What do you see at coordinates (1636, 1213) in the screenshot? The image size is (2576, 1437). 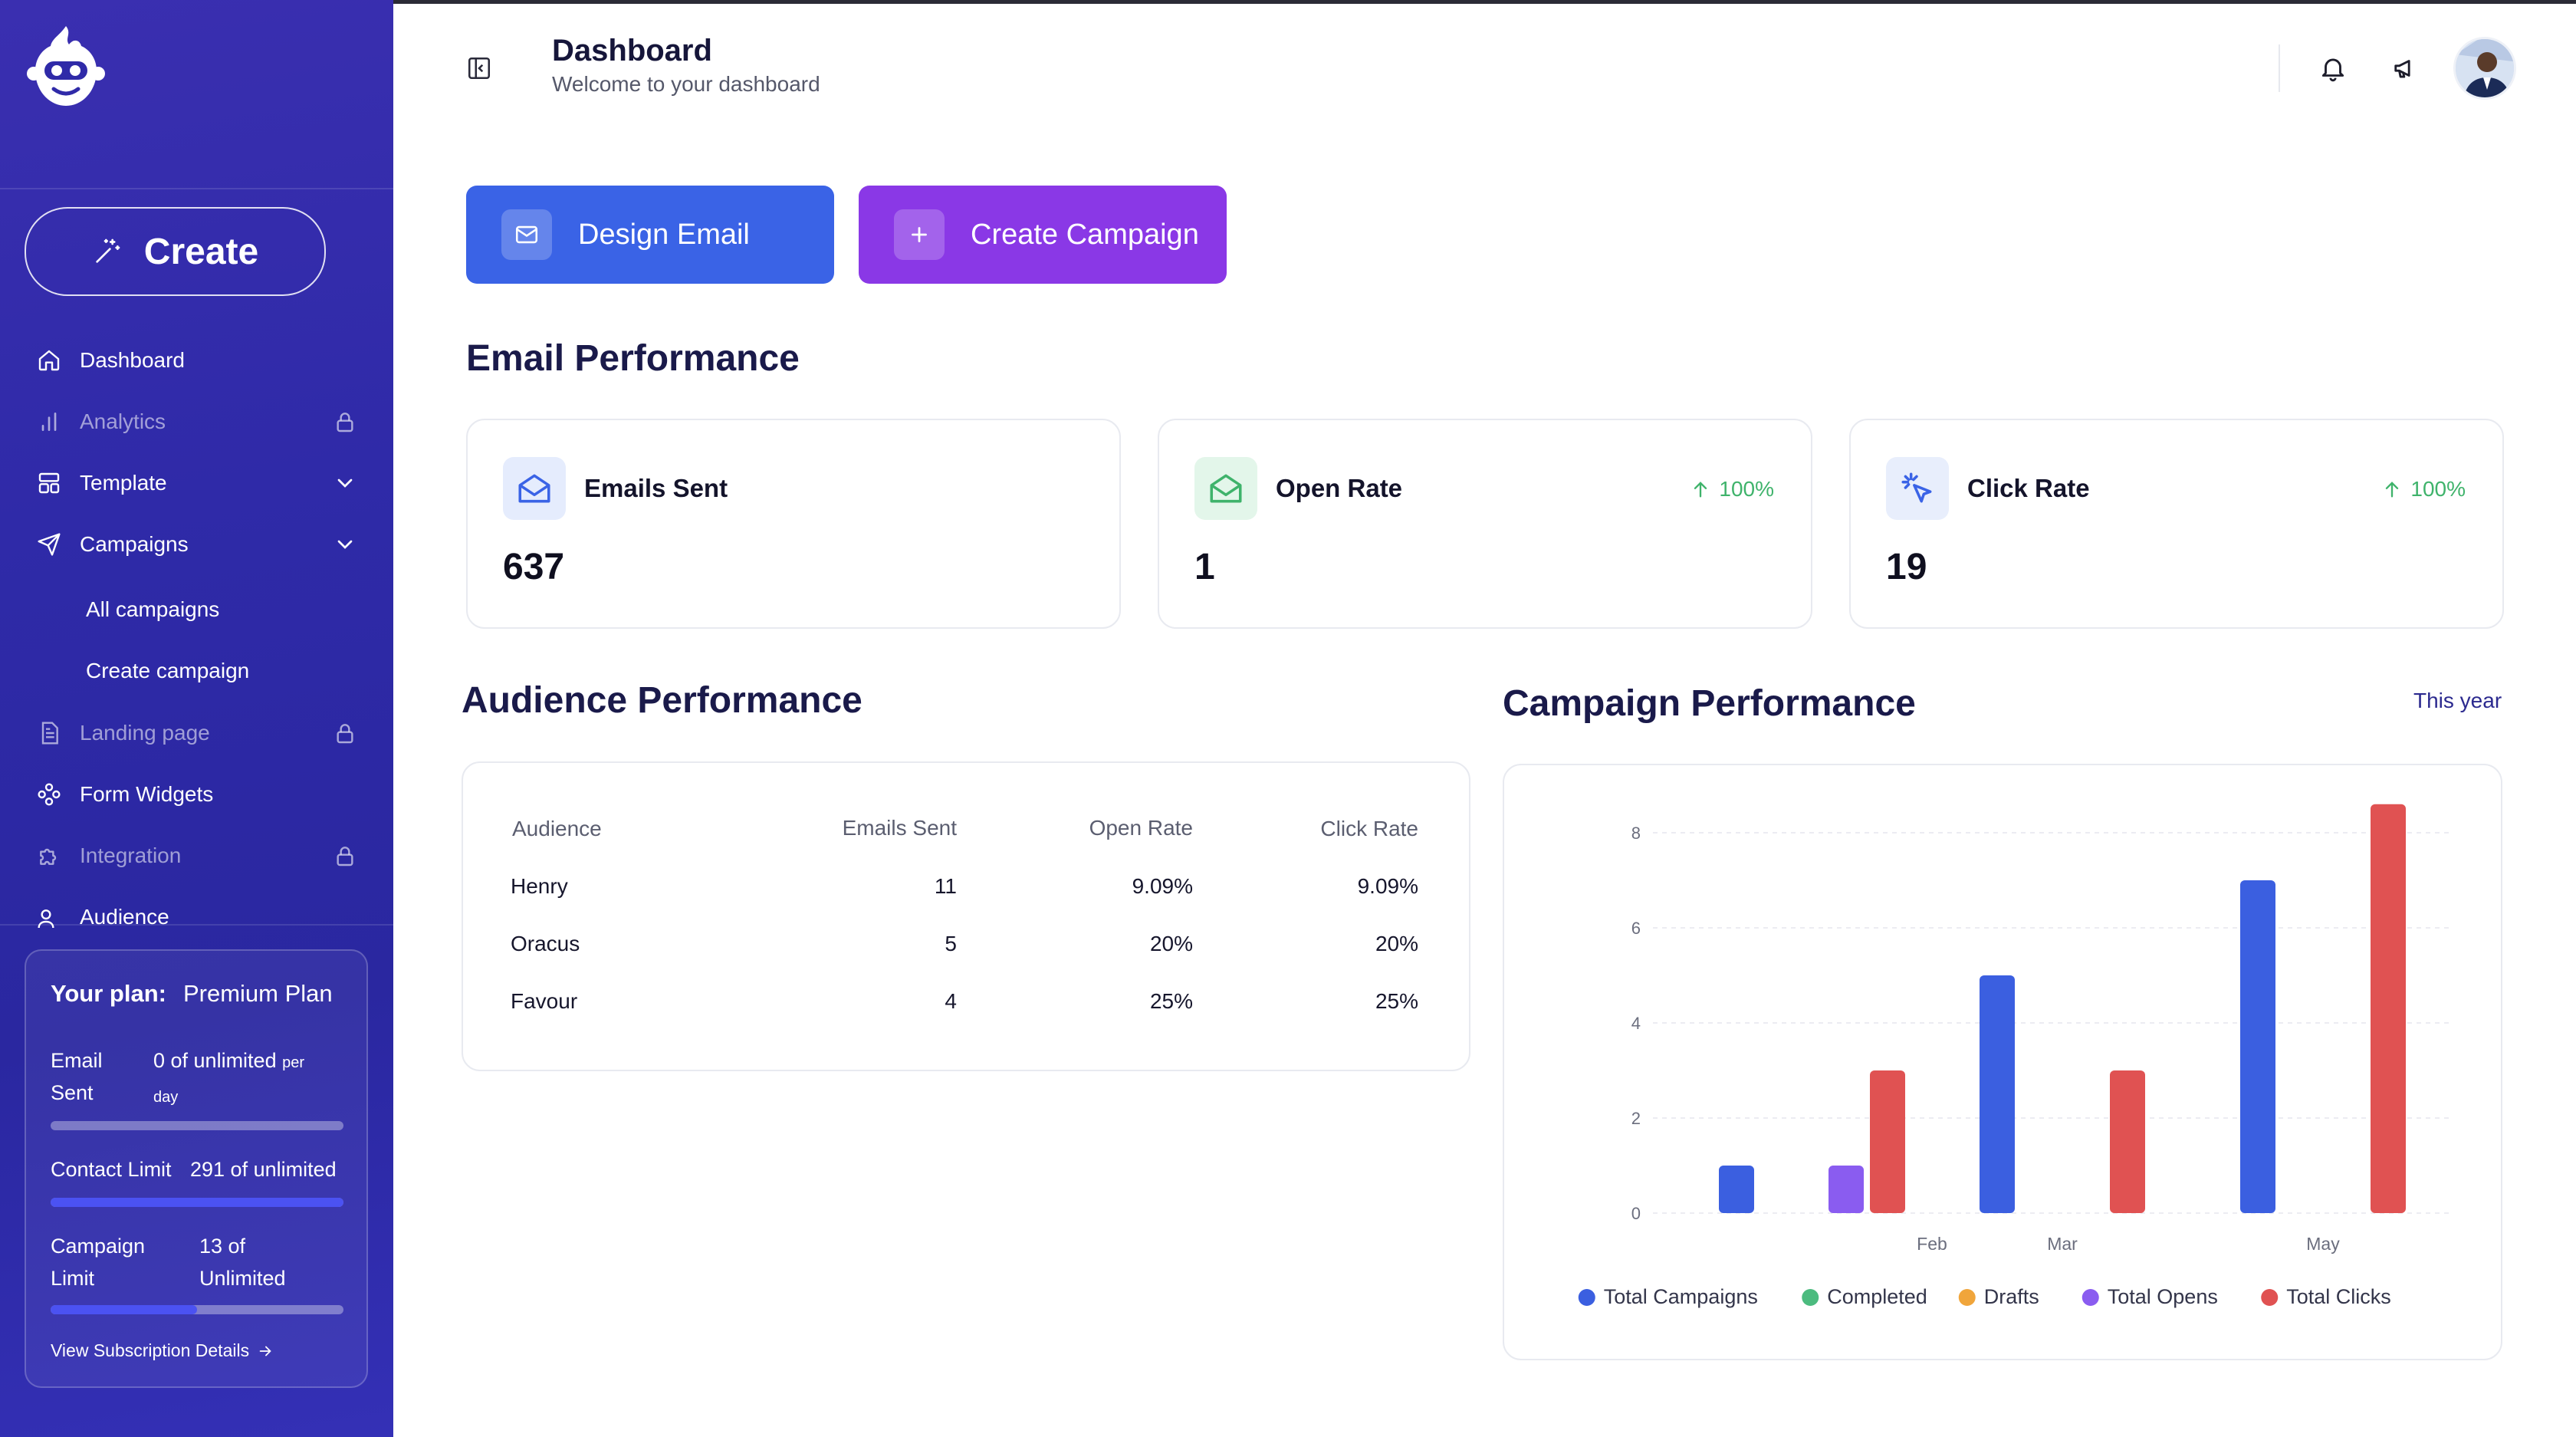 I see `y-tick-label: 0` at bounding box center [1636, 1213].